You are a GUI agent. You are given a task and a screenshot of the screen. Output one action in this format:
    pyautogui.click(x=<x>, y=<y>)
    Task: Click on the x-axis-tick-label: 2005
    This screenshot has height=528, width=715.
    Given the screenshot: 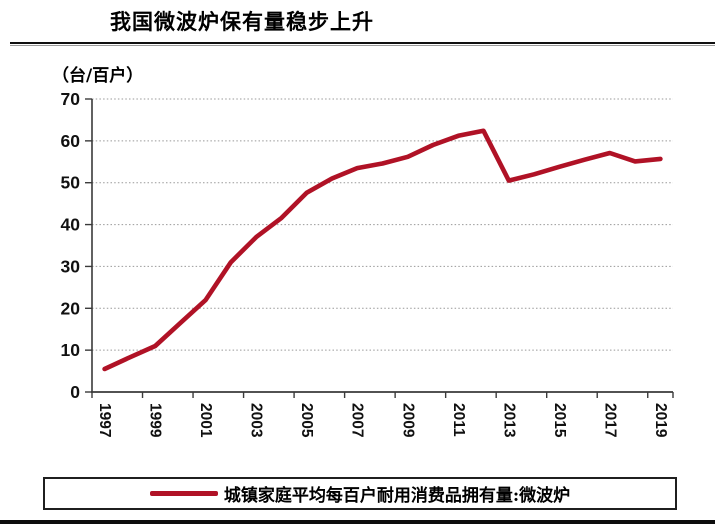 What is the action you would take?
    pyautogui.click(x=306, y=420)
    